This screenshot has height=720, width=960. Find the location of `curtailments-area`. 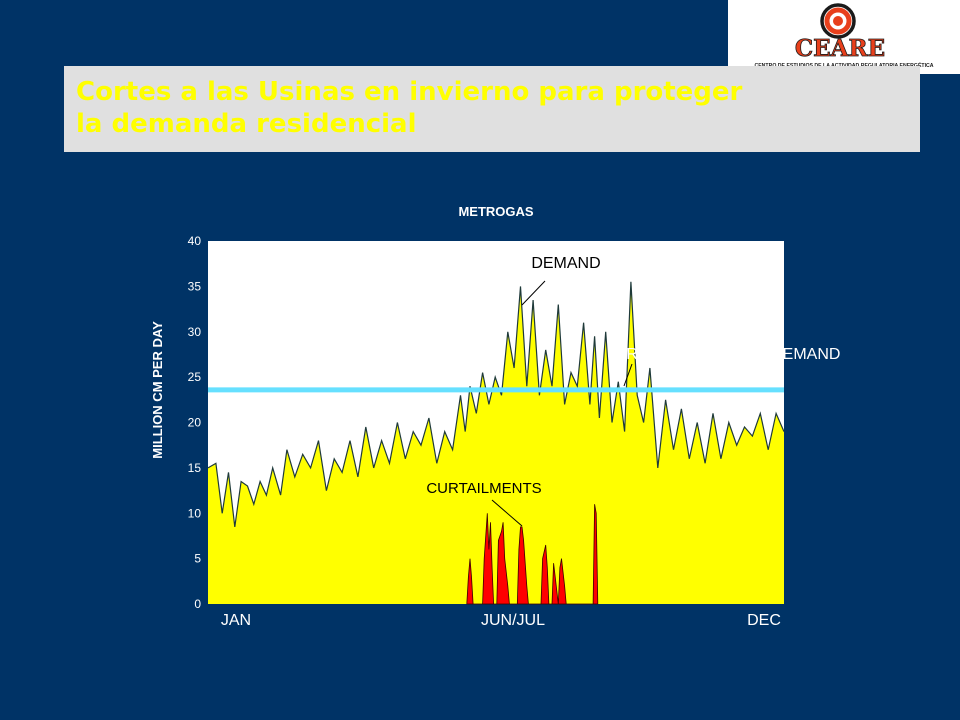

curtailments-area is located at coordinates (532, 554).